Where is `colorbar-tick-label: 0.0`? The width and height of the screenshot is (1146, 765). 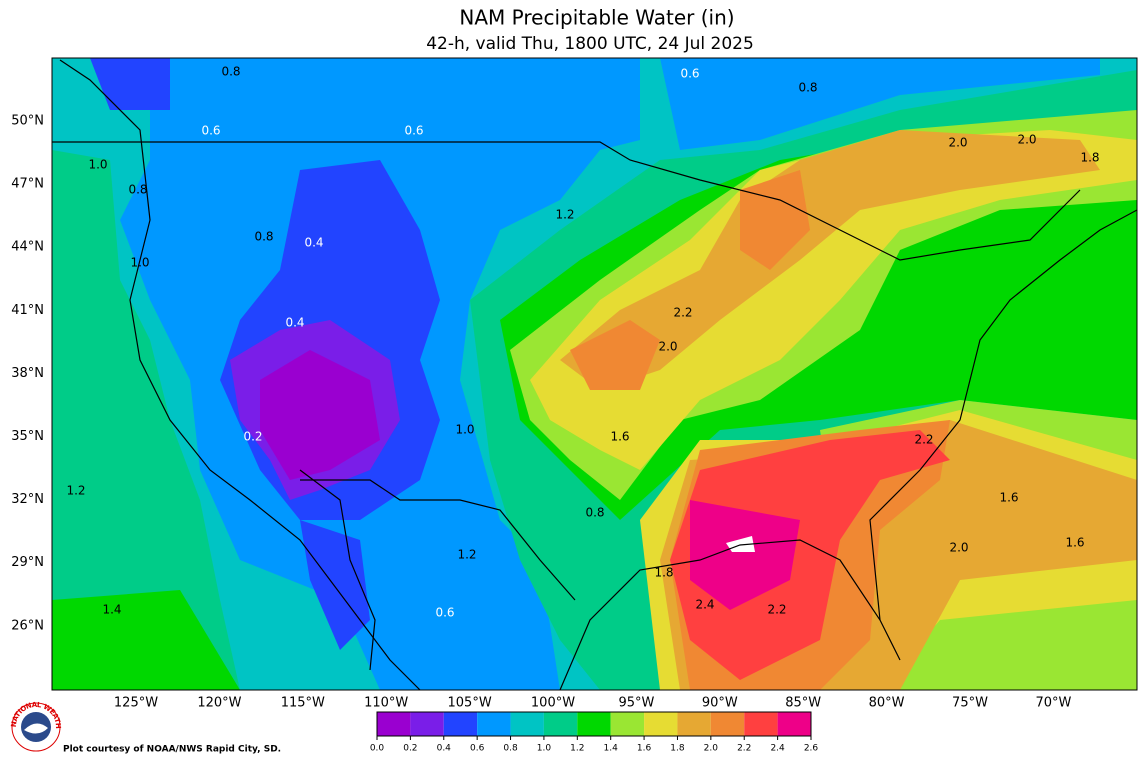 colorbar-tick-label: 0.0 is located at coordinates (377, 749).